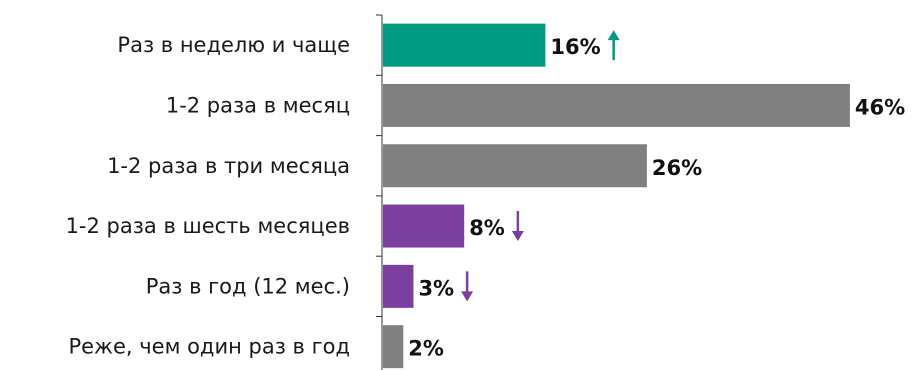 This screenshot has width=919, height=370. Describe the element at coordinates (677, 168) in the screenshot. I see `value-label: 26%` at that location.